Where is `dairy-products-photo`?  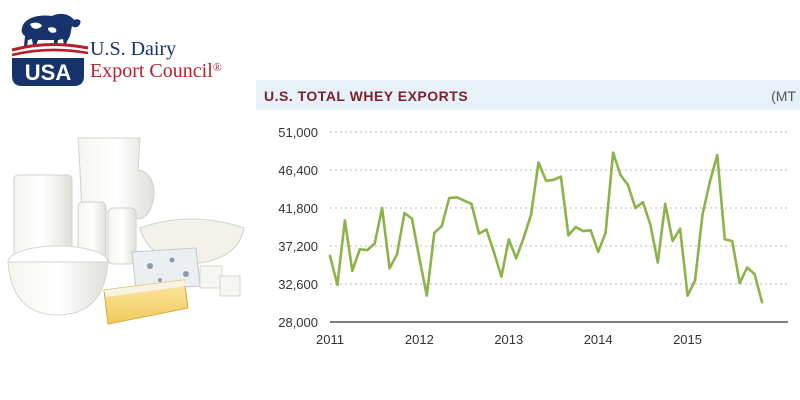
dairy-products-photo is located at coordinates (126, 231).